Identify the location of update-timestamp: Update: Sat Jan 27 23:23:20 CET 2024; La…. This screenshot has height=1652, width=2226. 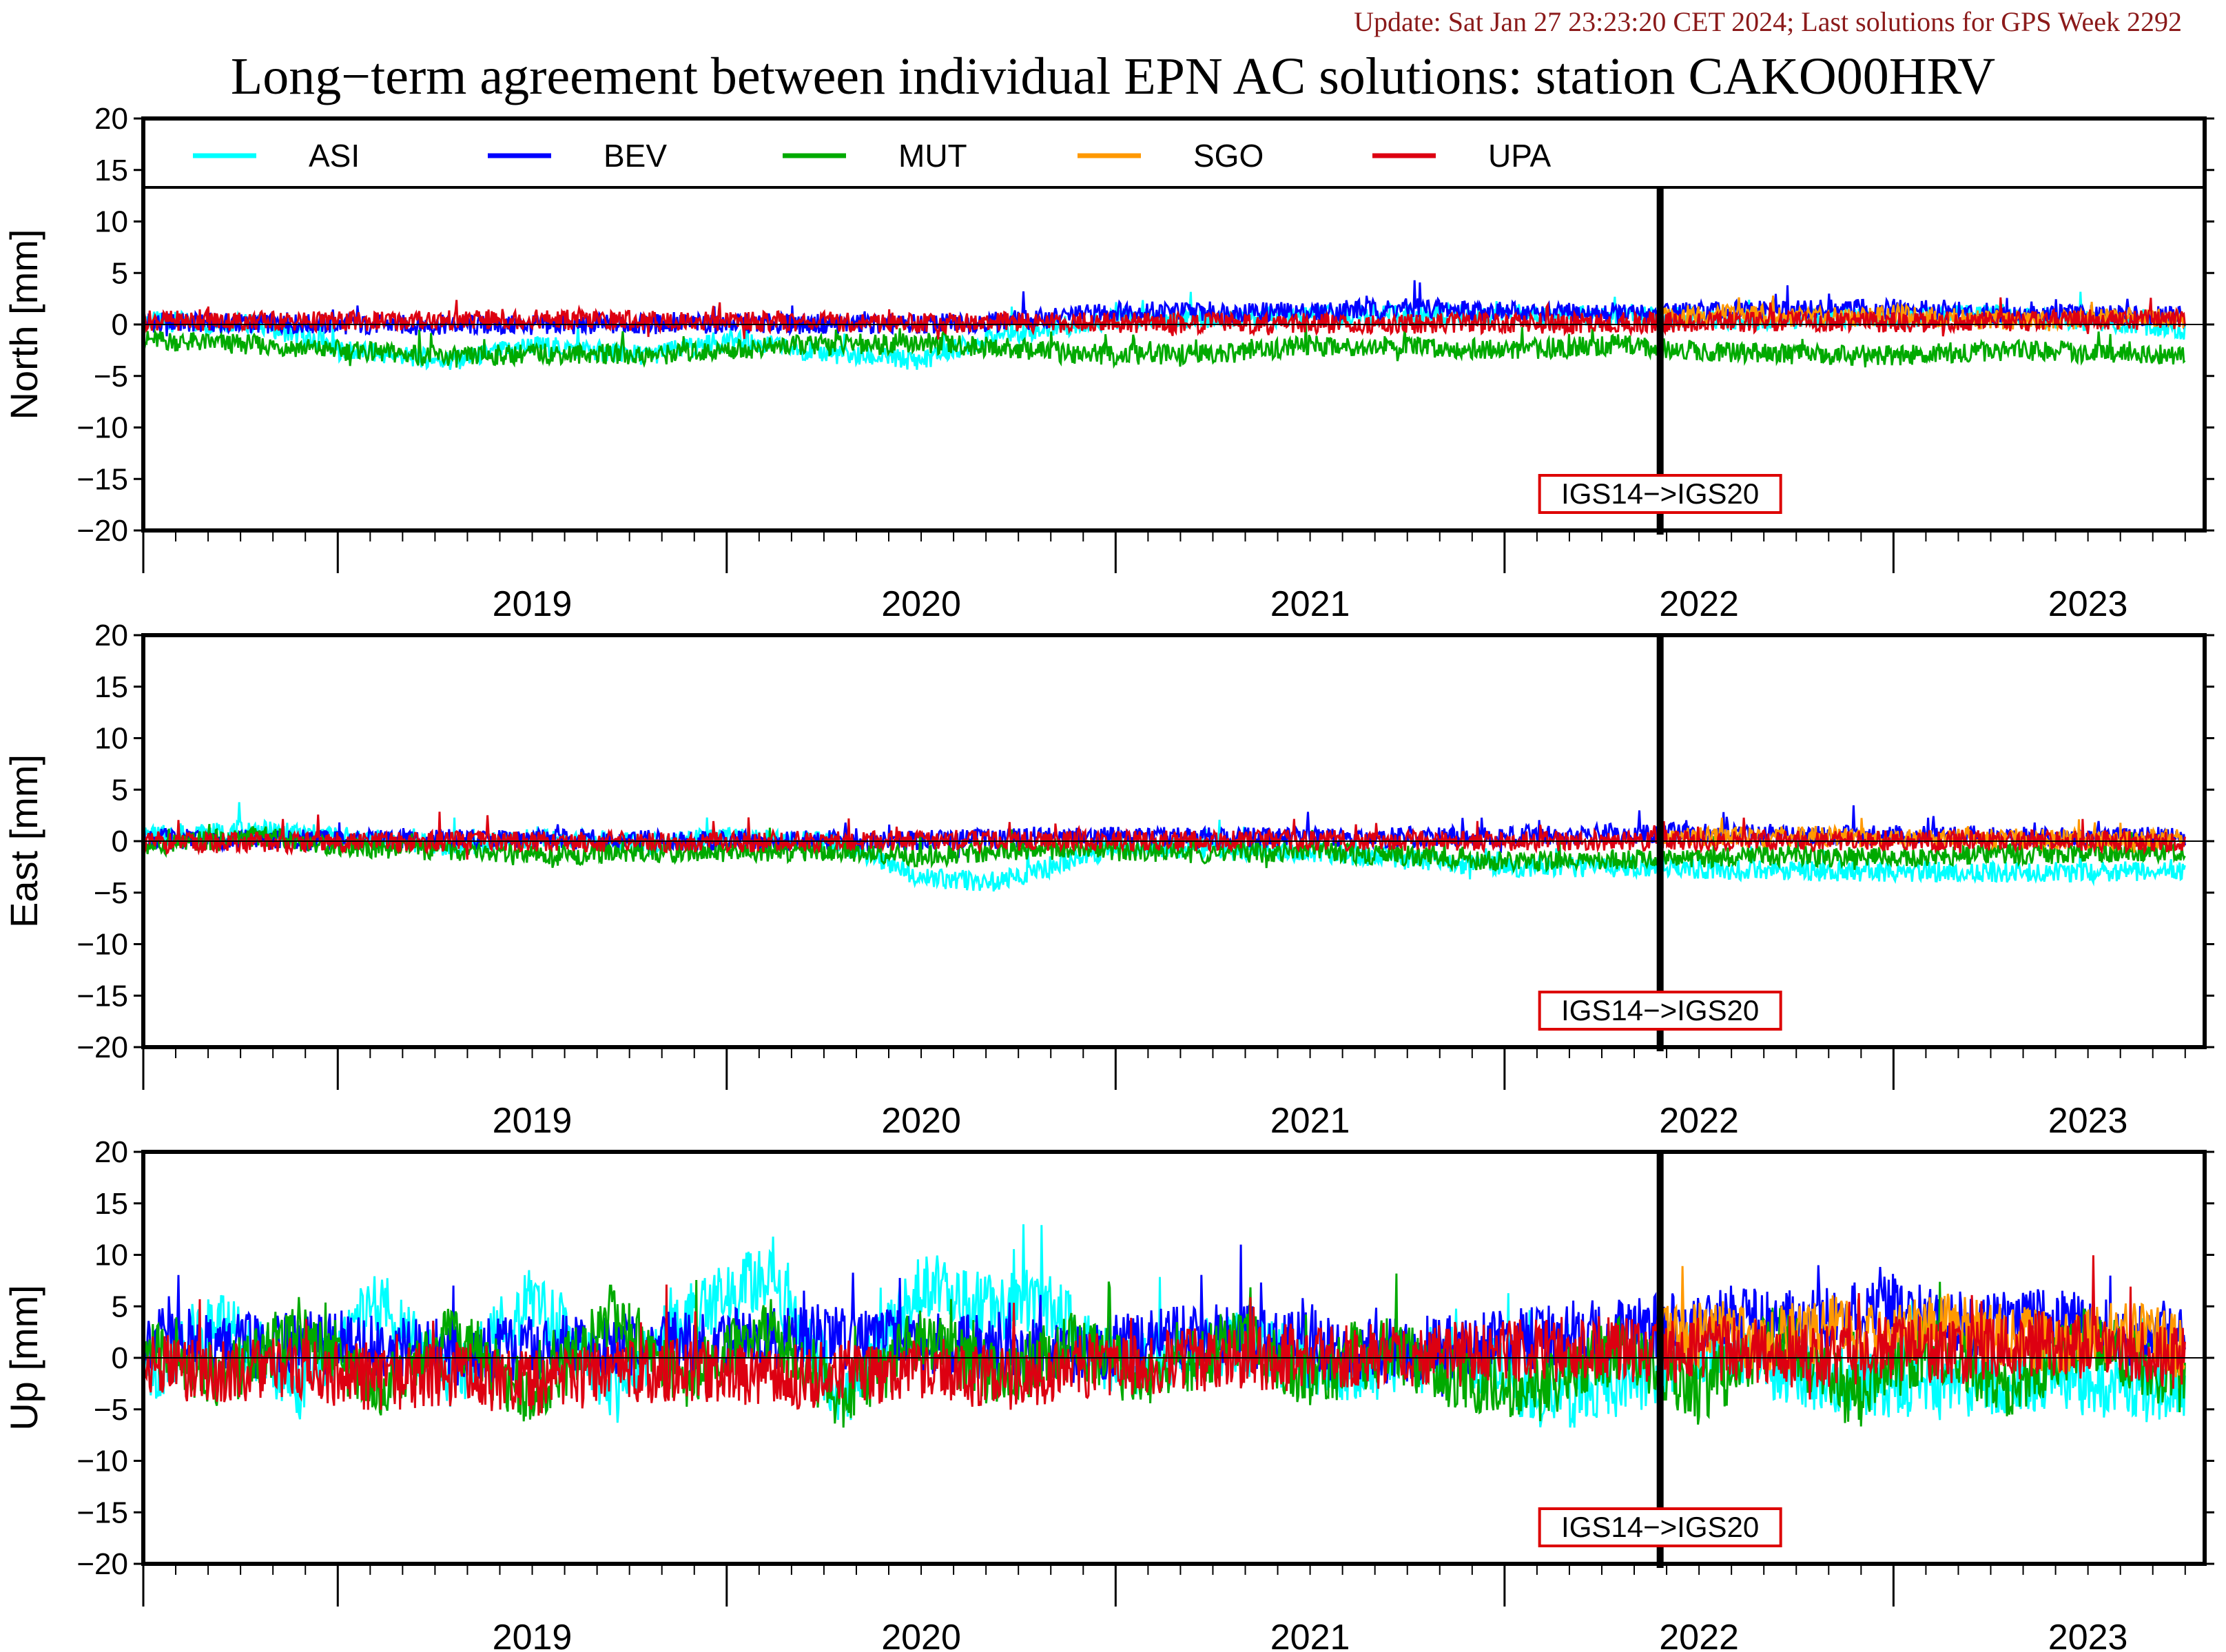
(1768, 21).